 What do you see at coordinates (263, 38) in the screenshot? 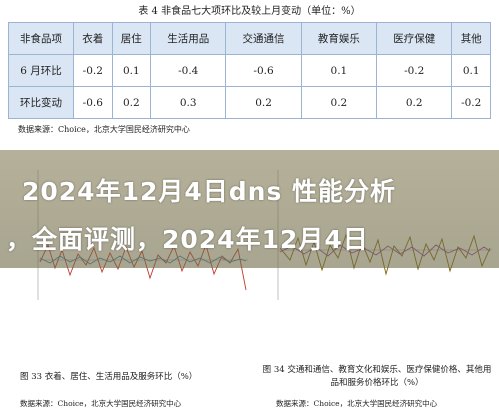
I see `table-cell: 交通通信` at bounding box center [263, 38].